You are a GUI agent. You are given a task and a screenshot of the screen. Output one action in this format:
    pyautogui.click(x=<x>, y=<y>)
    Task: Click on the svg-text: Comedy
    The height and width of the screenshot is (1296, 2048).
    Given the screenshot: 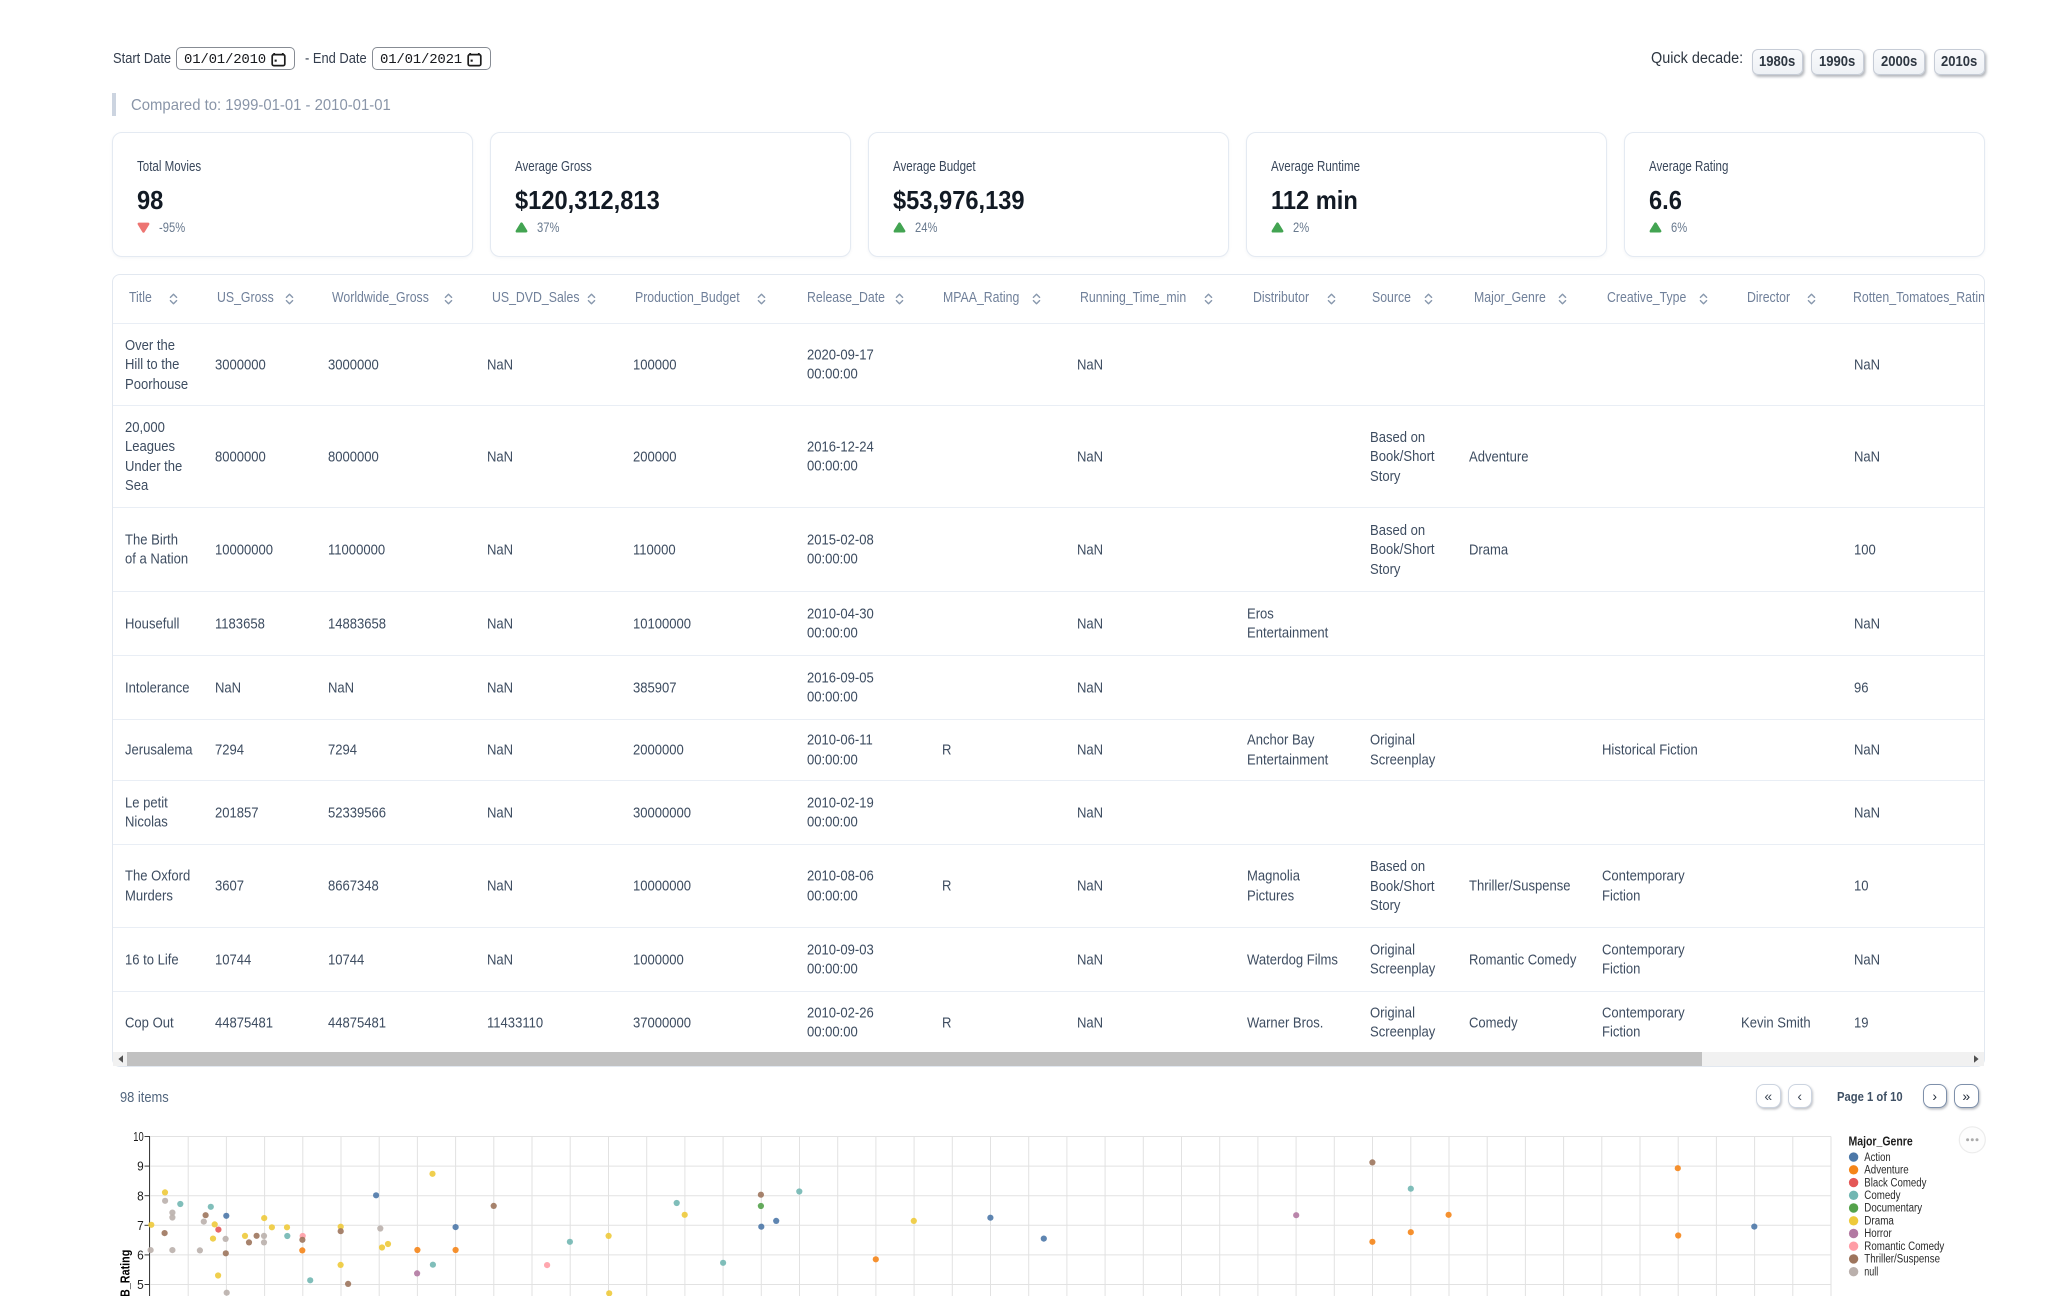 What is the action you would take?
    pyautogui.click(x=1882, y=1196)
    